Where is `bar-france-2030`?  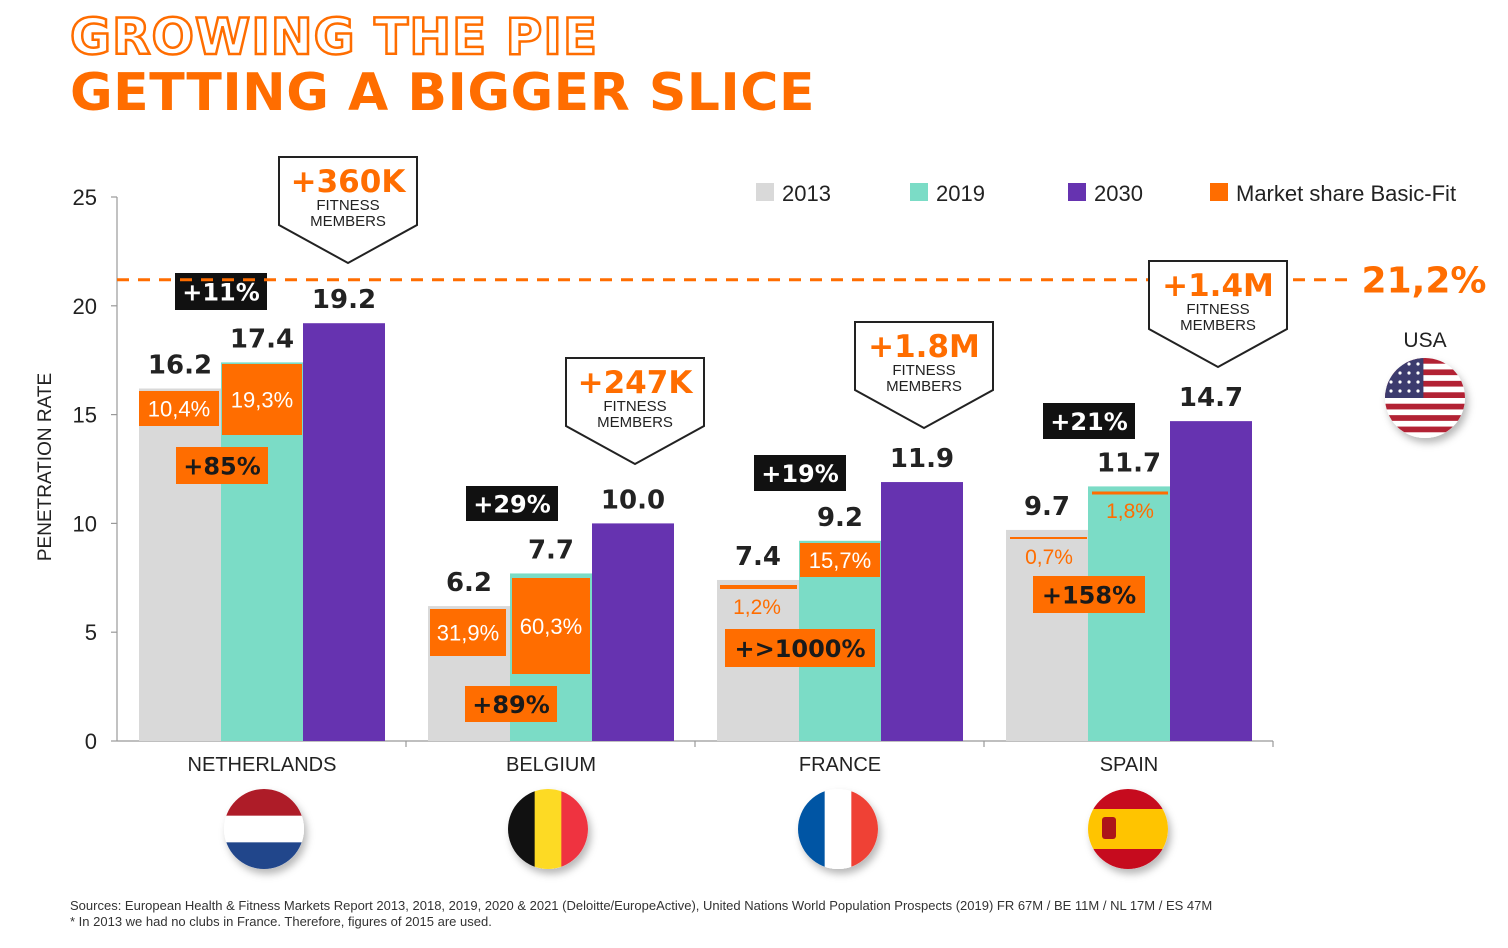 bar-france-2030 is located at coordinates (922, 611).